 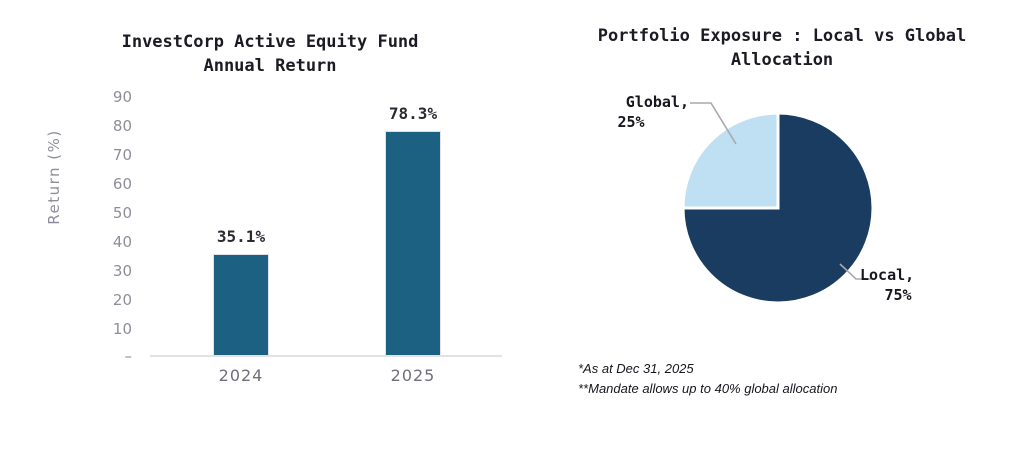 What do you see at coordinates (241, 375) in the screenshot?
I see `x-axis-tick-2024: 2024` at bounding box center [241, 375].